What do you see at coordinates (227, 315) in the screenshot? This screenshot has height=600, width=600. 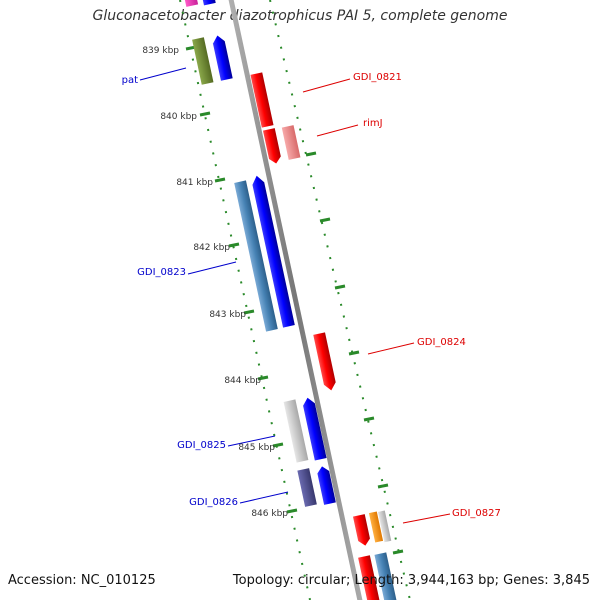 I see `scale-label: 843 kbp` at bounding box center [227, 315].